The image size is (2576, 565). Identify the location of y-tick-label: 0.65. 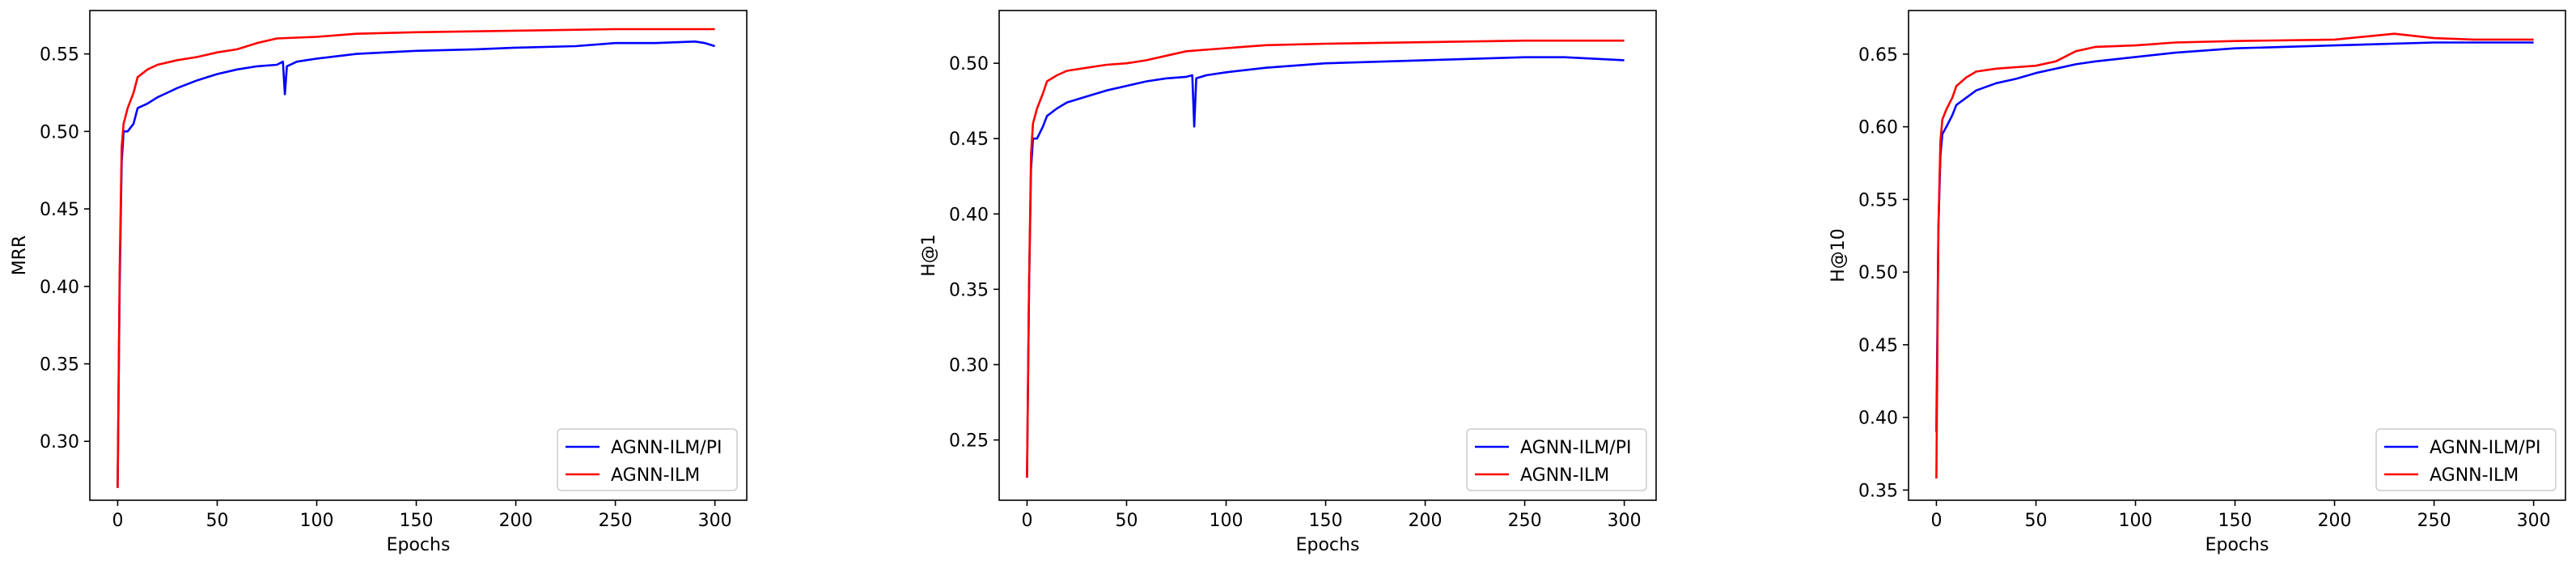
(1878, 56).